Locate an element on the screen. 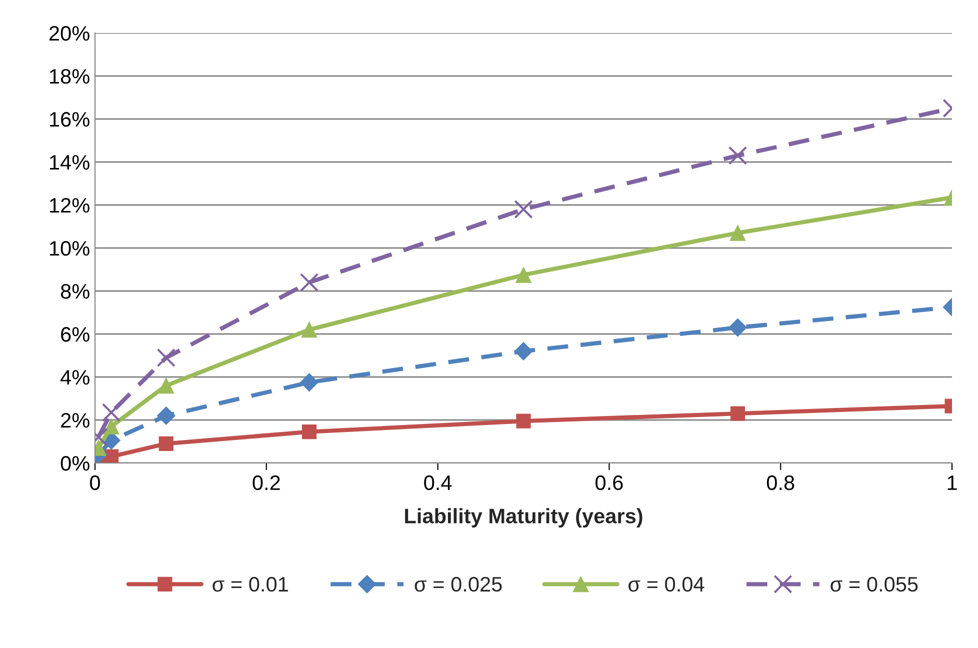  y-tick-label: 4% is located at coordinates (75, 377).